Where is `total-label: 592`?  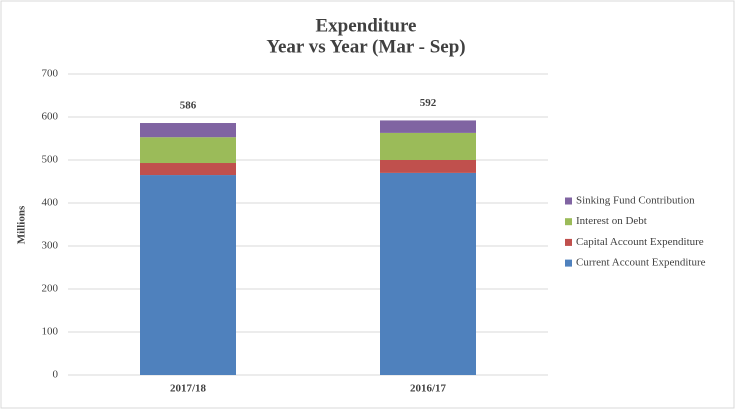
total-label: 592 is located at coordinates (428, 103).